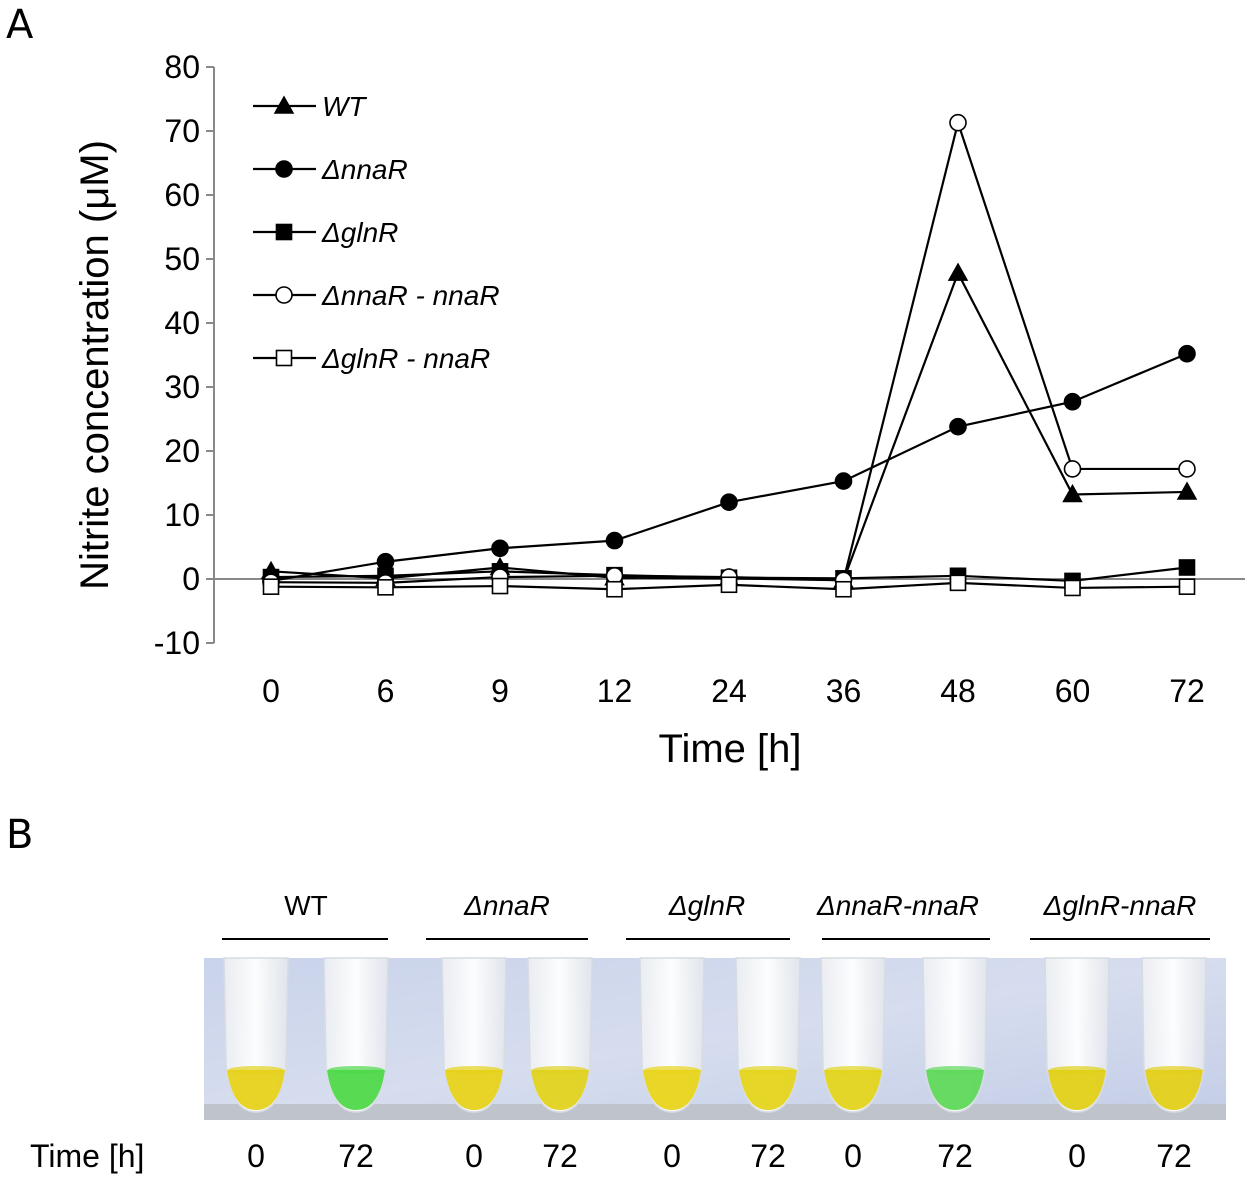 Image resolution: width=1250 pixels, height=1182 pixels. Describe the element at coordinates (87, 1156) in the screenshot. I see `time-row-label: Time [h]` at that location.